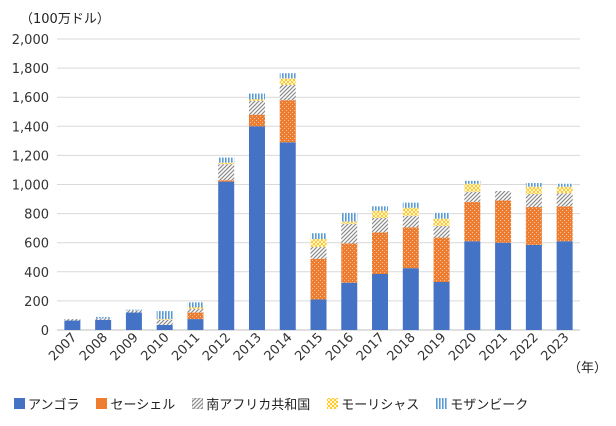  Describe the element at coordinates (349, 263) in the screenshot. I see `bar-segment-seychelles-2016` at that location.